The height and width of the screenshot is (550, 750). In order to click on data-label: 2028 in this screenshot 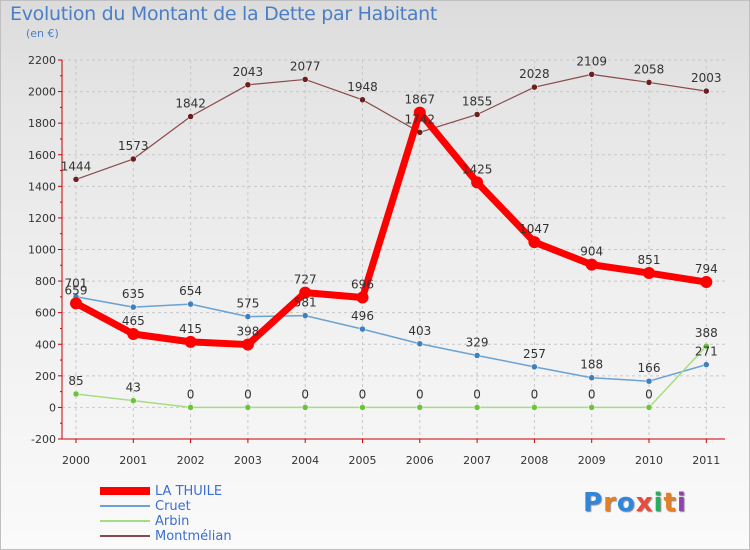, I will do `click(534, 74)`.